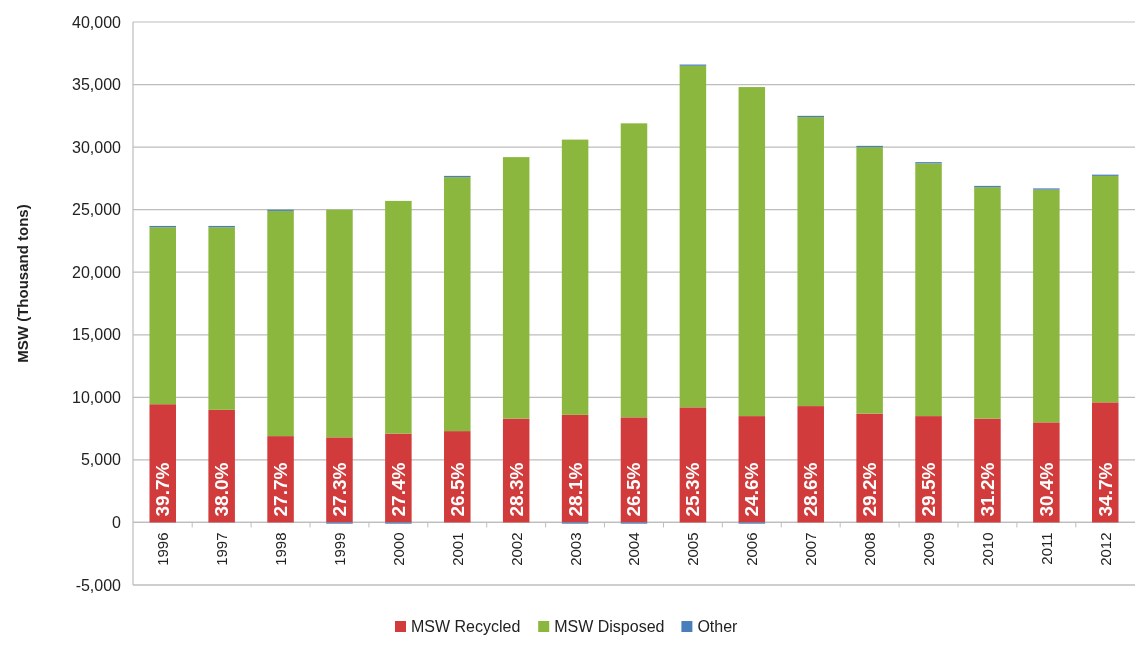 The image size is (1143, 646). Describe the element at coordinates (22, 283) in the screenshot. I see `y-axis-title: MSW (Thousand tons)` at that location.